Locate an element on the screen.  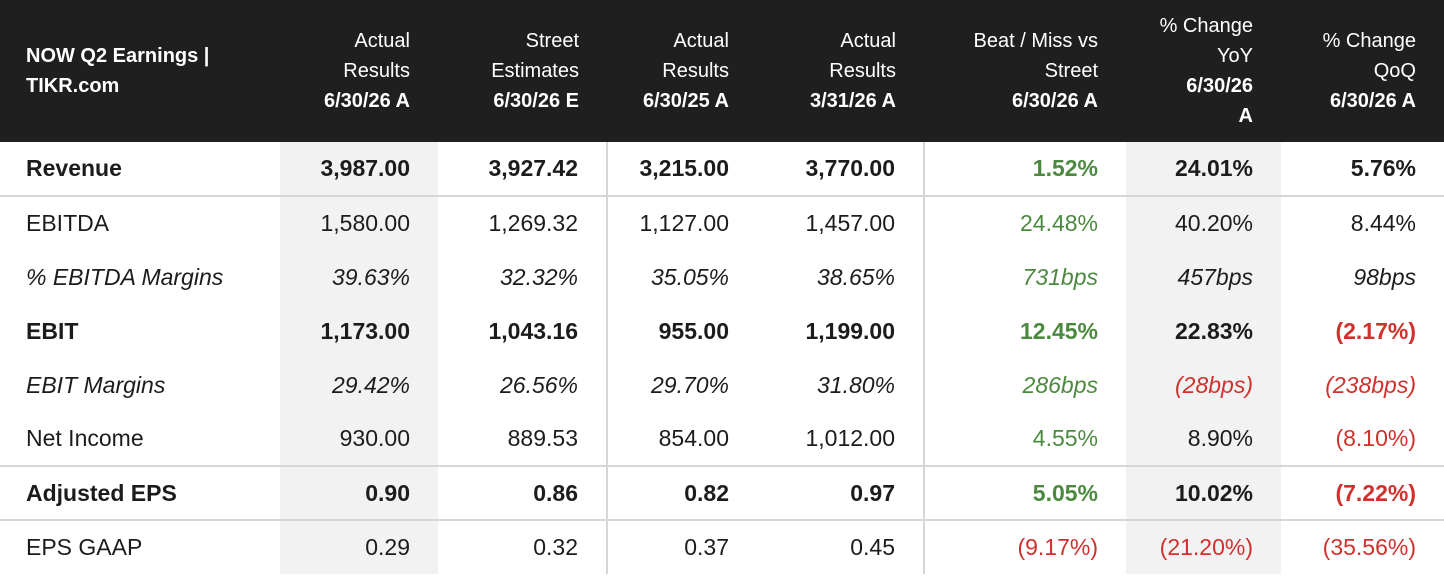
cell-qoq: (238bps) is located at coordinates (1370, 384).